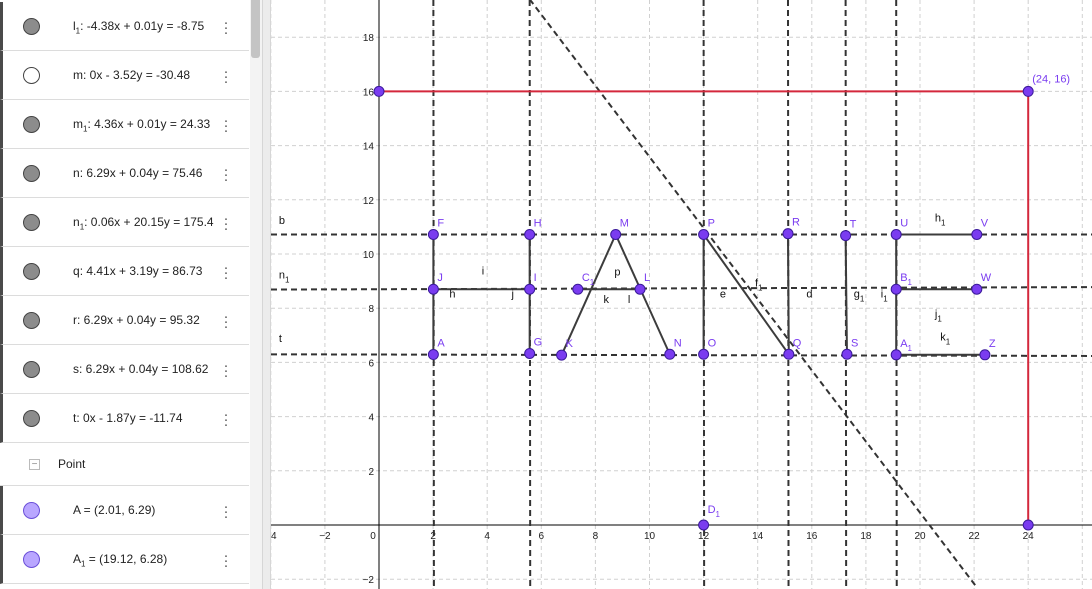 This screenshot has height=589, width=1092. What do you see at coordinates (681, 288) in the screenshot?
I see `dashed-horizontal-line` at bounding box center [681, 288].